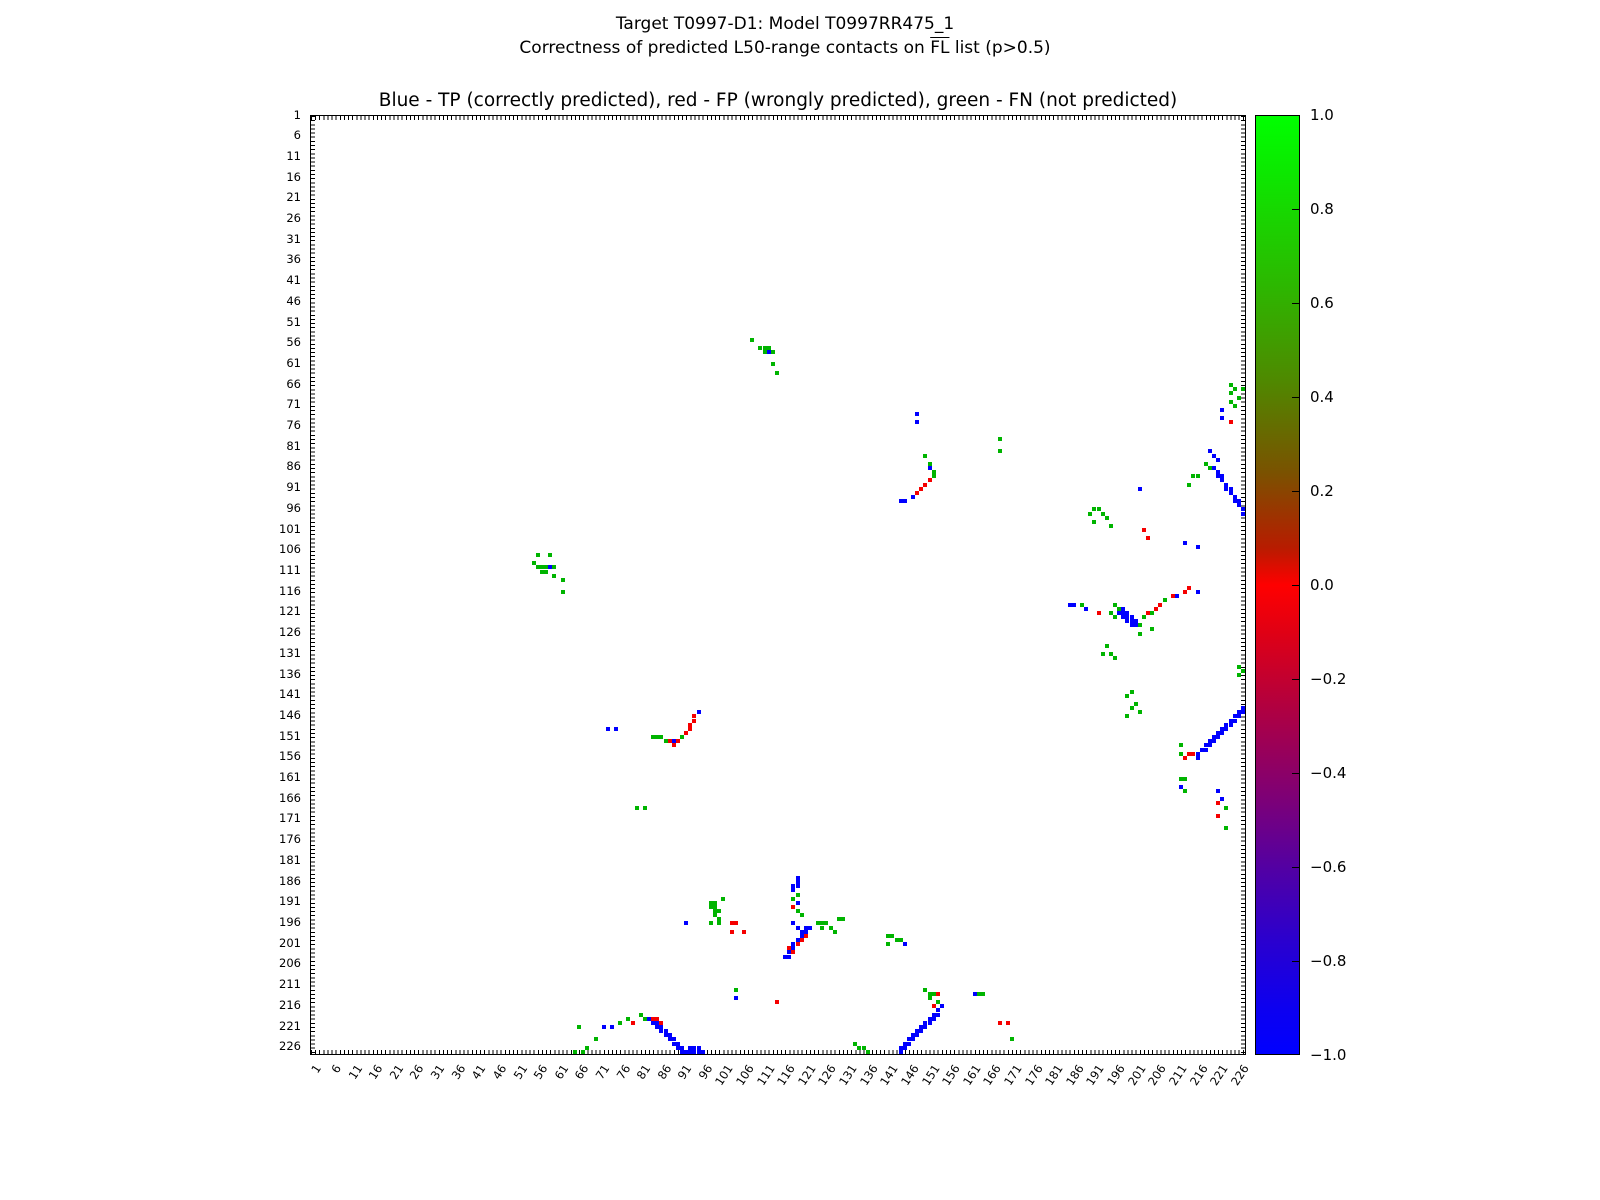 Image resolution: width=1600 pixels, height=1200 pixels. What do you see at coordinates (1322, 115) in the screenshot?
I see `colorbar-tick-label: 1.0` at bounding box center [1322, 115].